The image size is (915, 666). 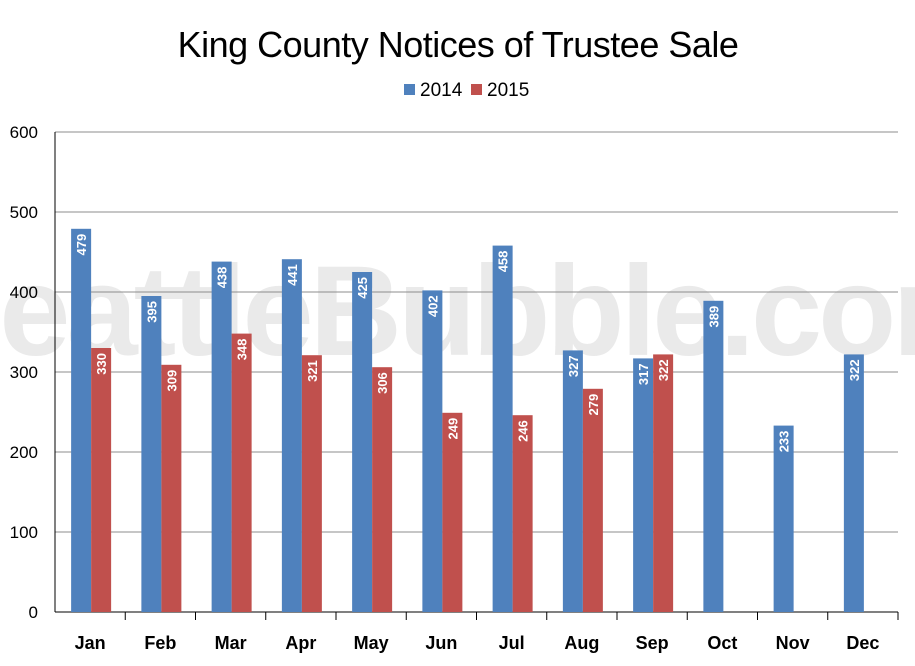 I want to click on data-label: 438, so click(x=222, y=278).